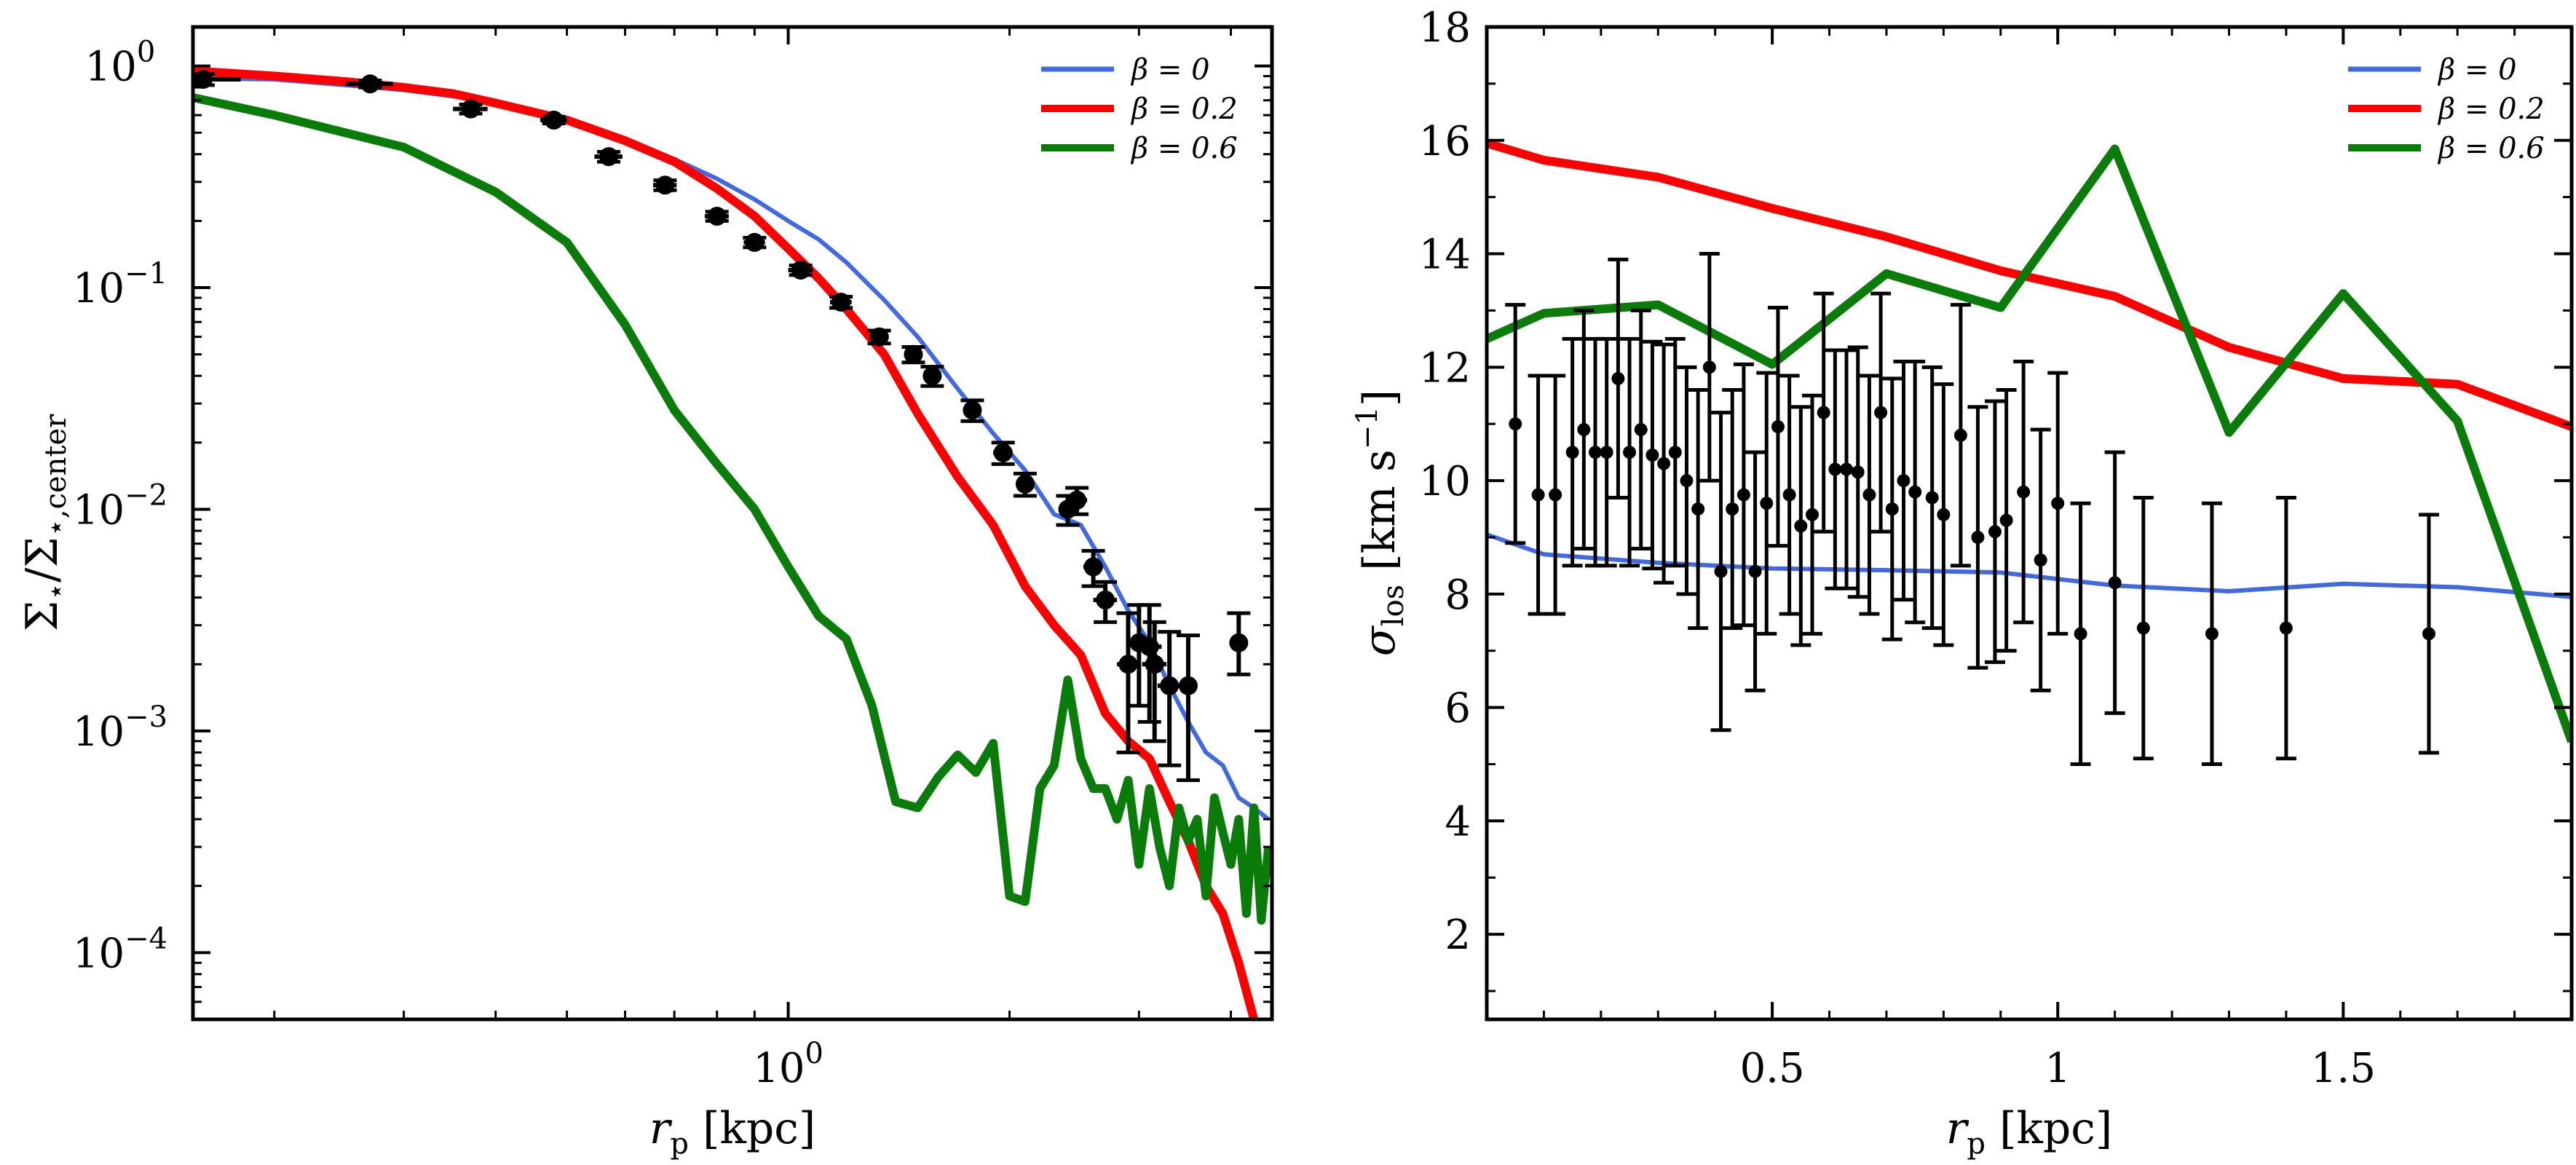 The height and width of the screenshot is (1165, 2576). Describe the element at coordinates (1445, 255) in the screenshot. I see `right-y-tick-label: 14` at that location.